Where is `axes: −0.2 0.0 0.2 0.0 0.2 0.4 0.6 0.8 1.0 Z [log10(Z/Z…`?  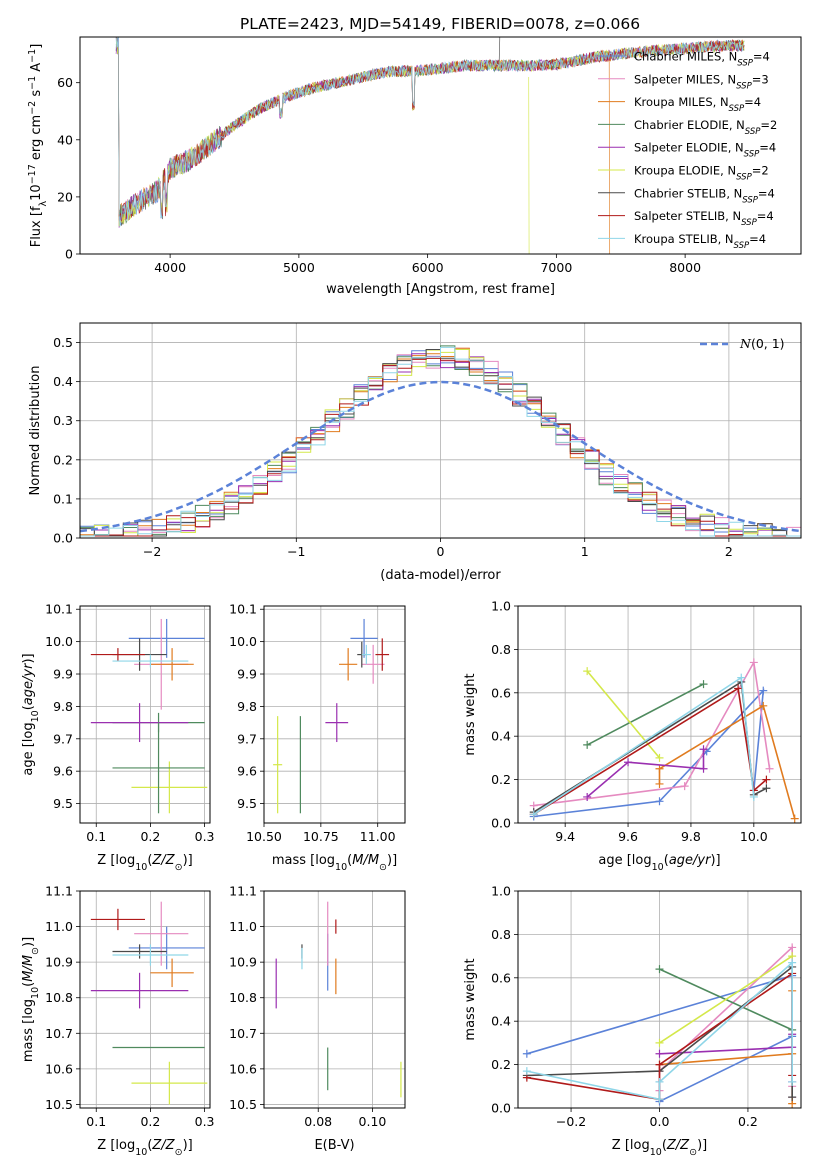 axes: −0.2 0.0 0.2 0.0 0.2 0.4 0.6 0.8 1.0 Z [log10(Z/Z… is located at coordinates (632, 1021).